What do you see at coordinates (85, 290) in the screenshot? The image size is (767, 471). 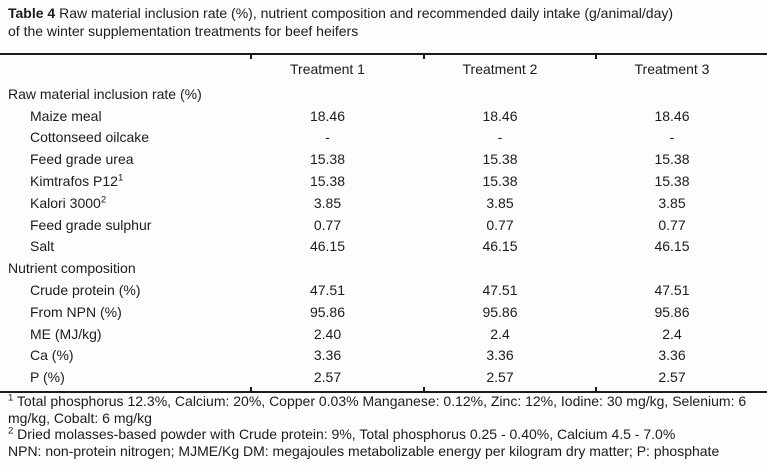 I see `row-label: Crude protein (%)` at bounding box center [85, 290].